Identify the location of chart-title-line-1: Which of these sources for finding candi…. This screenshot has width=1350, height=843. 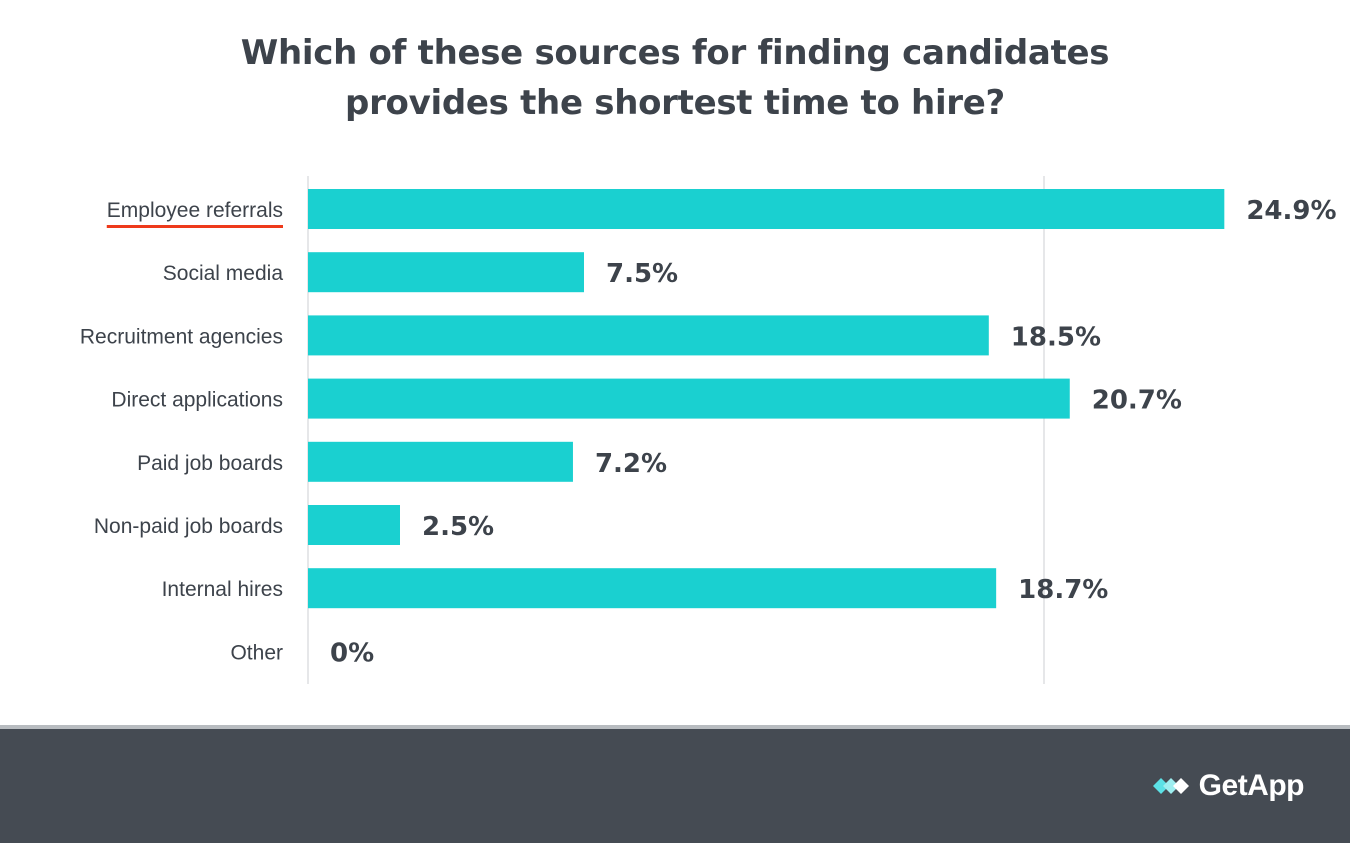
(675, 53).